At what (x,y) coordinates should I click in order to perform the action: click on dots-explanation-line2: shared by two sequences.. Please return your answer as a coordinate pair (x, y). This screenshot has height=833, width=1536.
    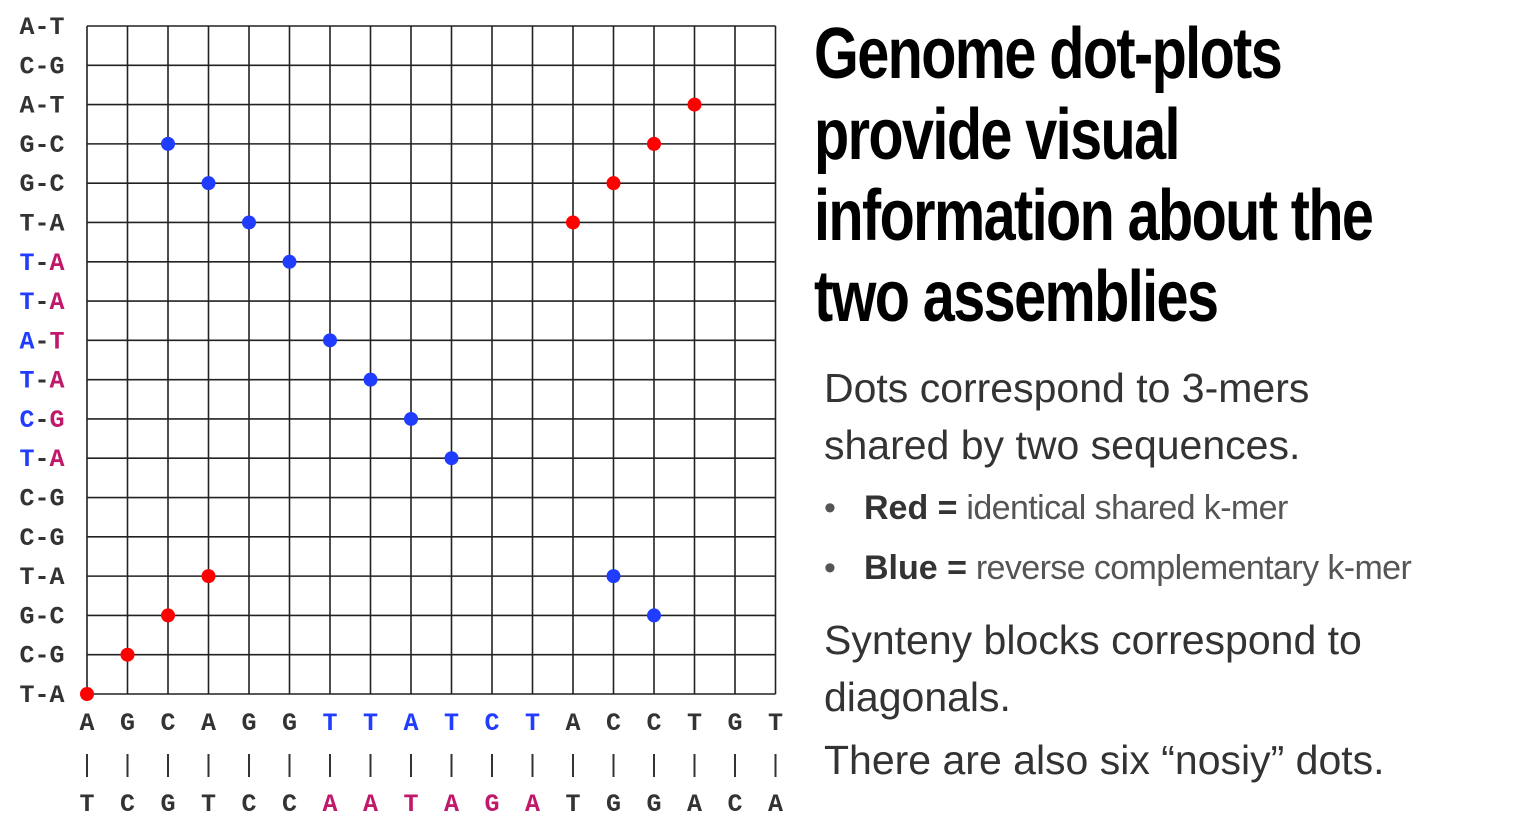
    Looking at the image, I should click on (1062, 445).